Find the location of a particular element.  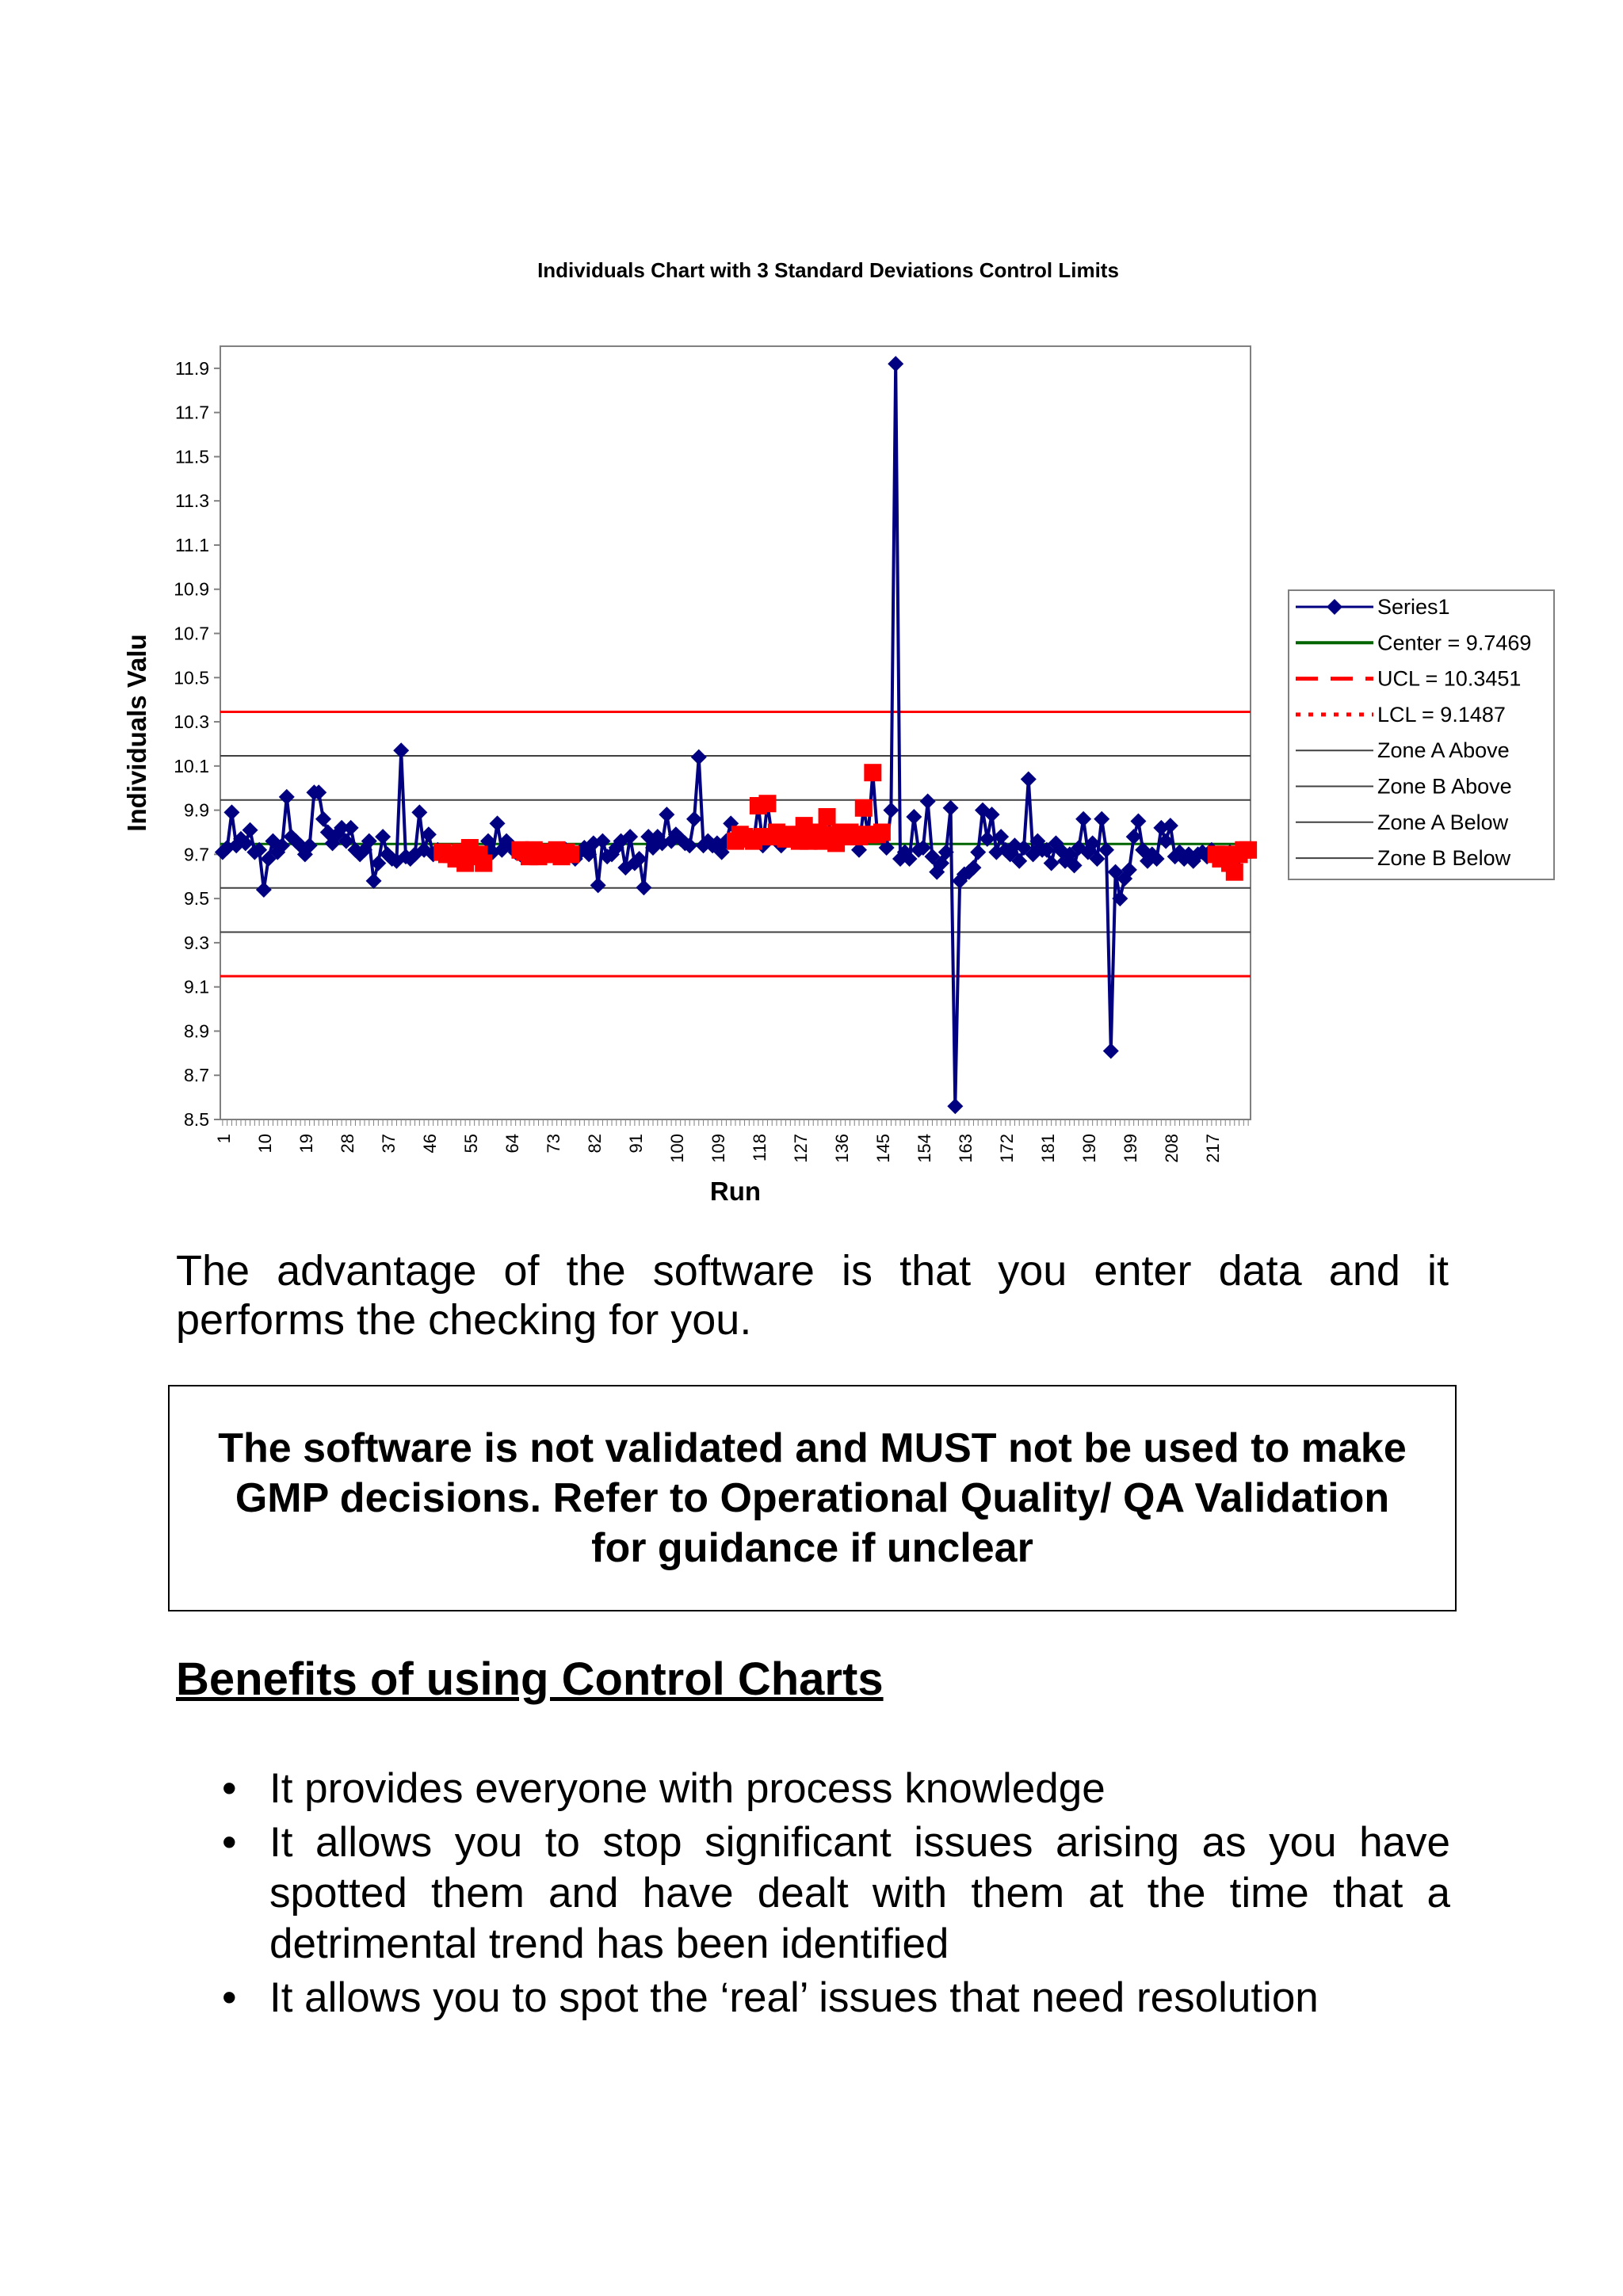

x-tick-label: 109 is located at coordinates (718, 1148).